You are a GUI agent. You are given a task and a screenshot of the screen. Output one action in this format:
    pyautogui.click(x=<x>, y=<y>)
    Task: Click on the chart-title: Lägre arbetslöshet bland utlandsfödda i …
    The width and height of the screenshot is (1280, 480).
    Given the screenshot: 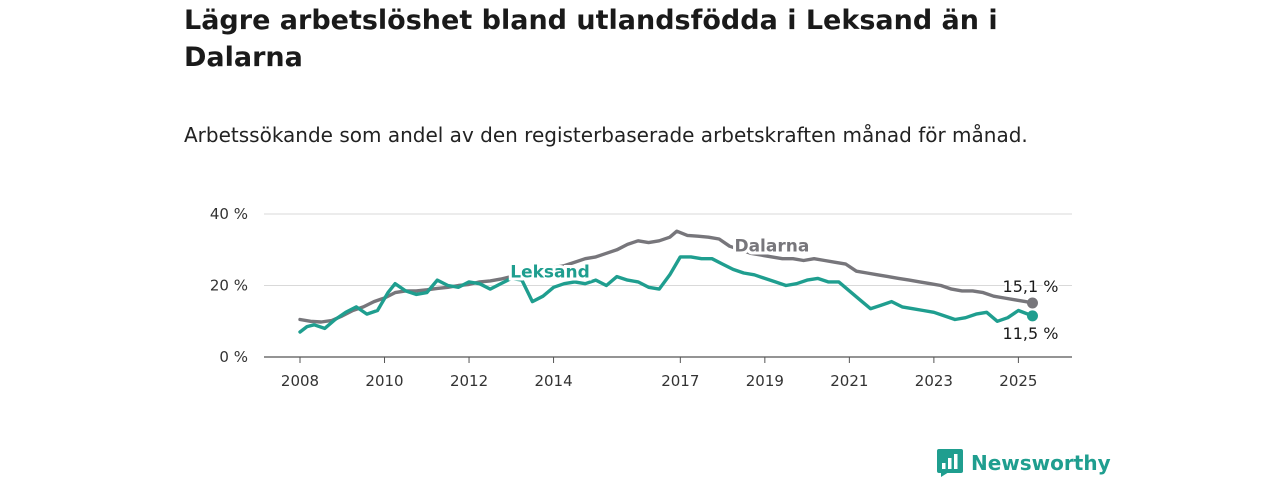 What is the action you would take?
    pyautogui.click(x=591, y=39)
    